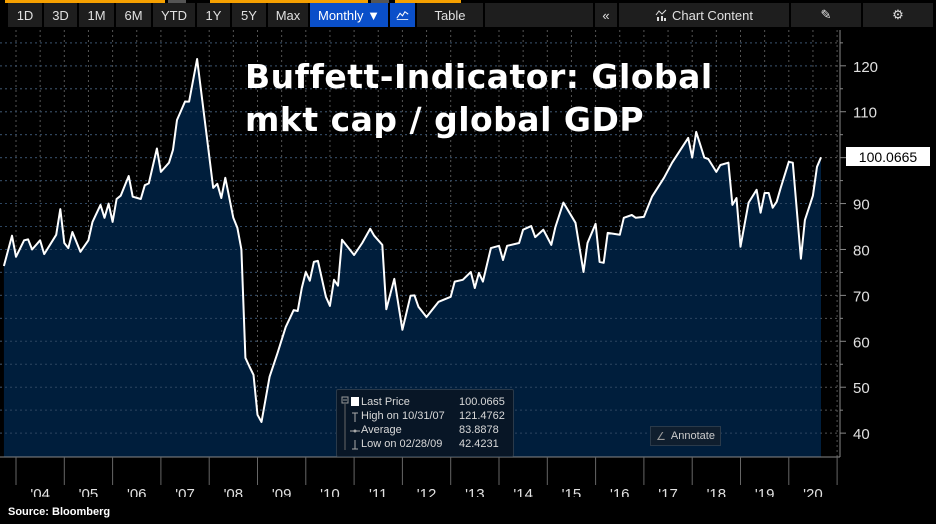  Describe the element at coordinates (282, 491) in the screenshot. I see `x-tick-label: '09` at that location.